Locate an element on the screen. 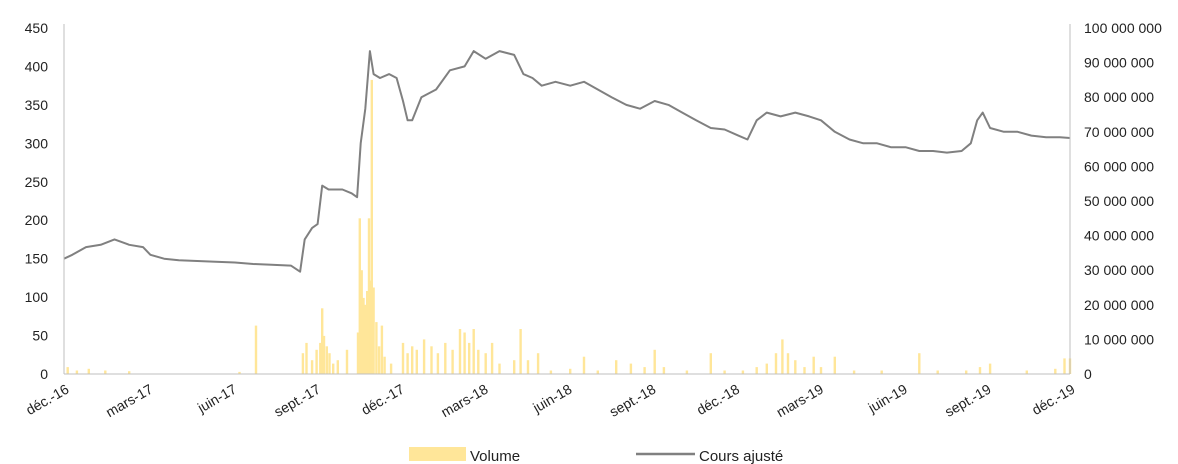 This screenshot has height=464, width=1178. x-tick-label: déc.-18 is located at coordinates (718, 399).